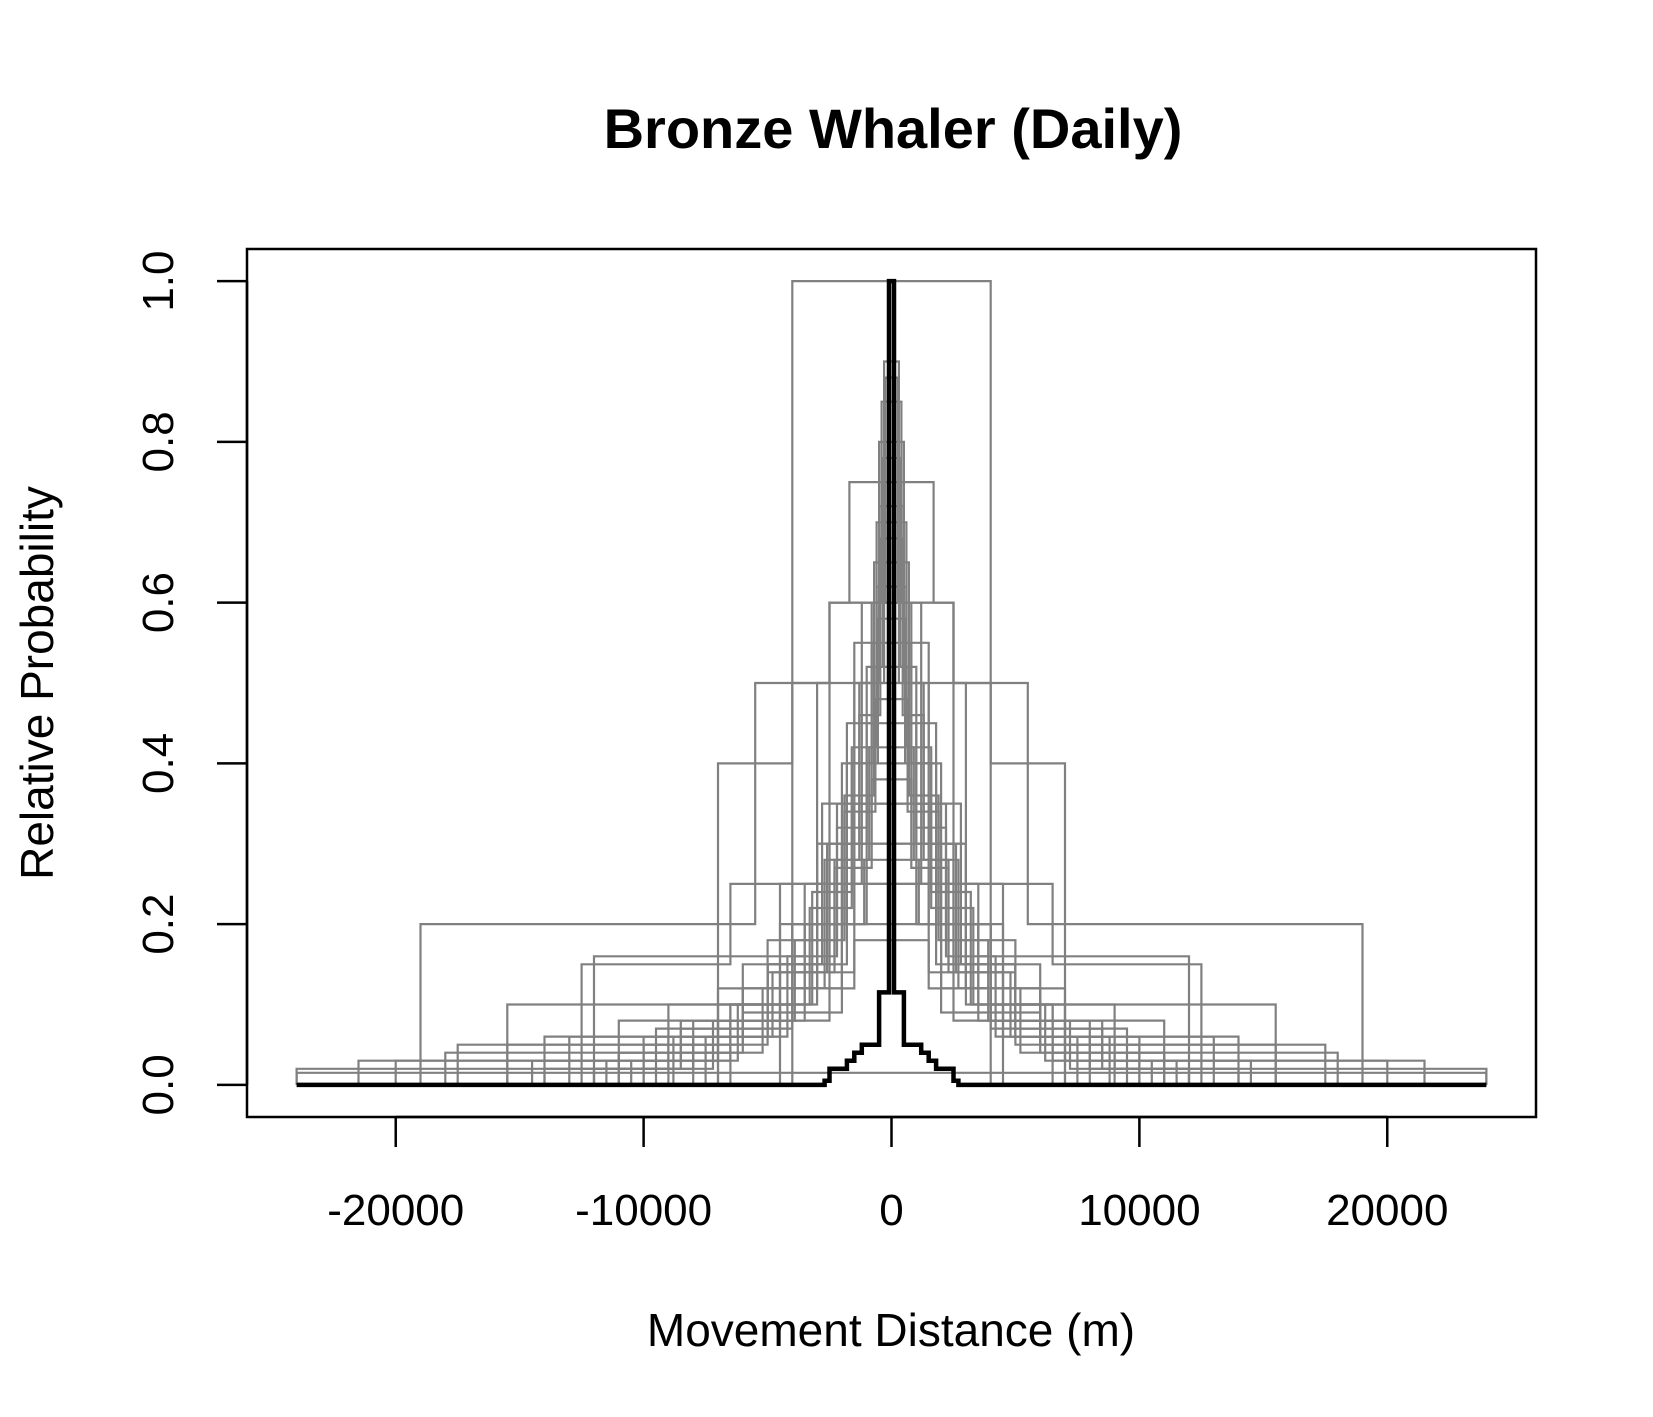 The width and height of the screenshot is (1653, 1417). What do you see at coordinates (891, 1210) in the screenshot?
I see `x-tick-label: 0` at bounding box center [891, 1210].